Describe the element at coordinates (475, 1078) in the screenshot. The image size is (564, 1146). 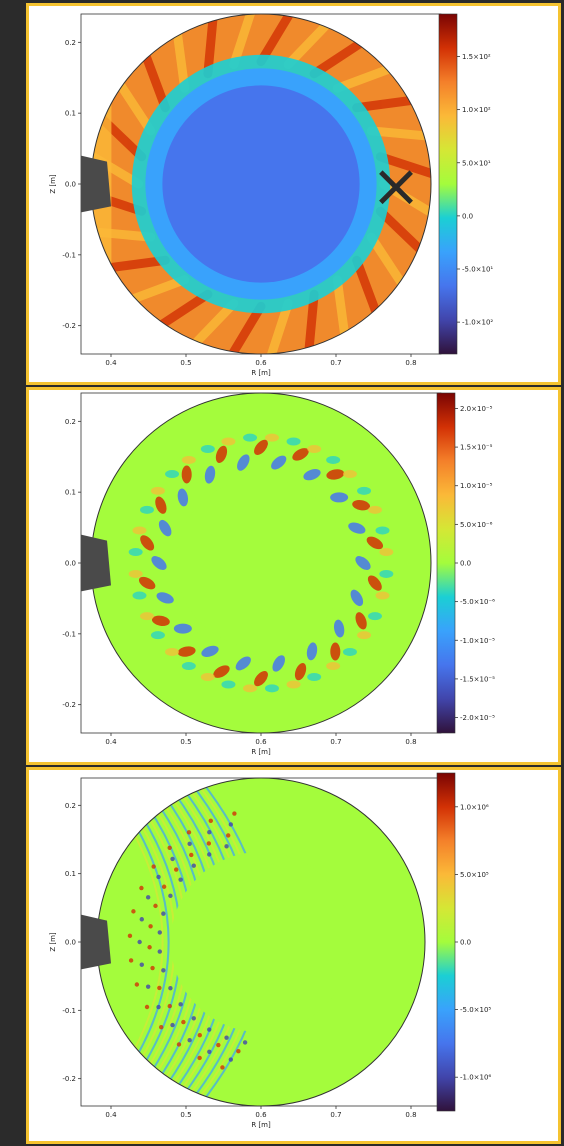
I see `colorbar-tick-label: -1.0×10⁶` at that location.